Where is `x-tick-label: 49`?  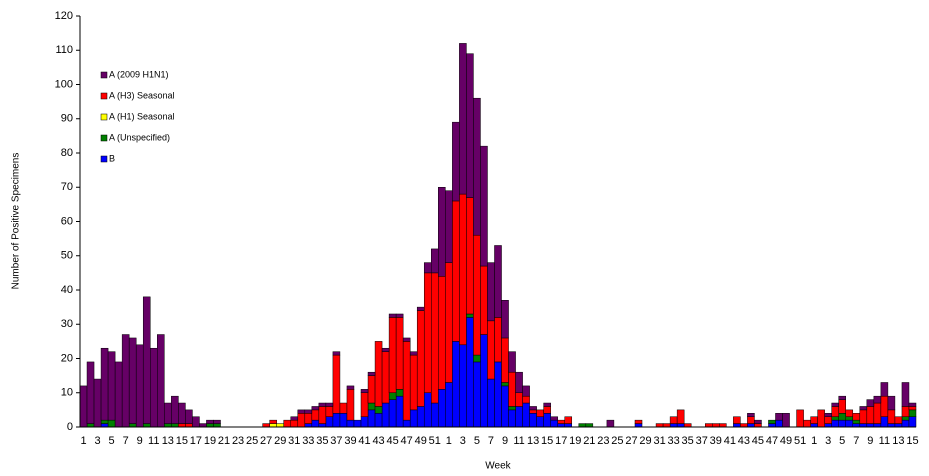
x-tick-label: 49 is located at coordinates (421, 441).